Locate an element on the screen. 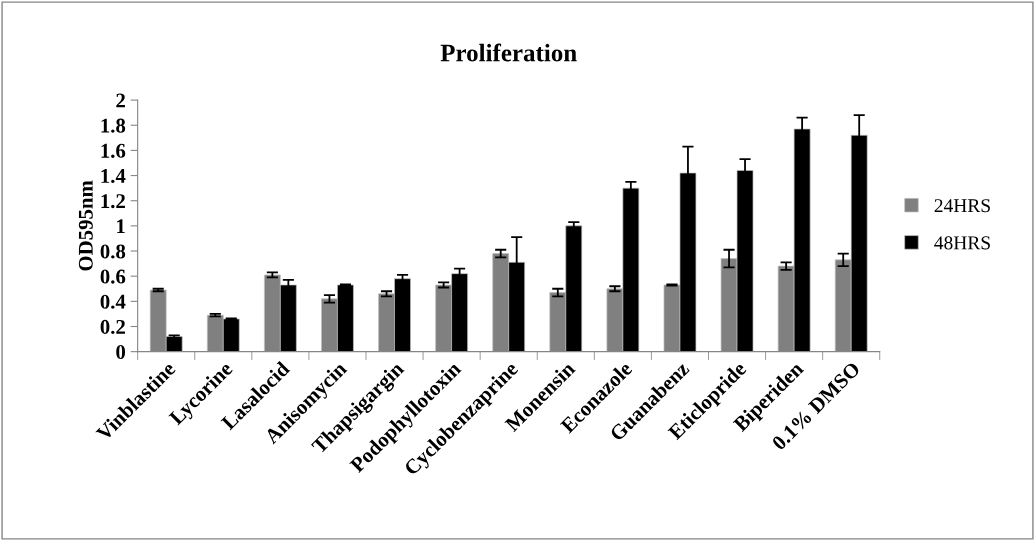 This screenshot has height=541, width=1035. y-tick-label: 1.4 is located at coordinates (113, 176).